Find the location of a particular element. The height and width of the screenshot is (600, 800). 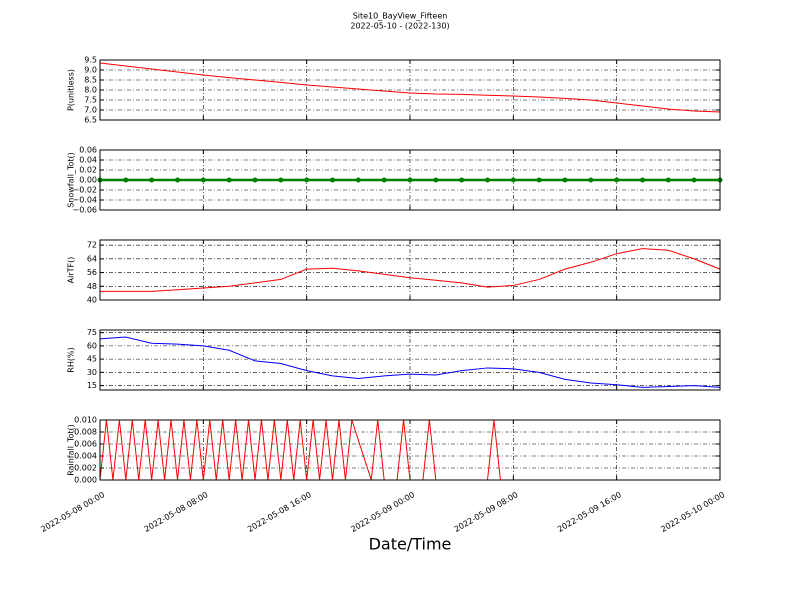

y-tick-label: 0.000 is located at coordinates (85, 480).